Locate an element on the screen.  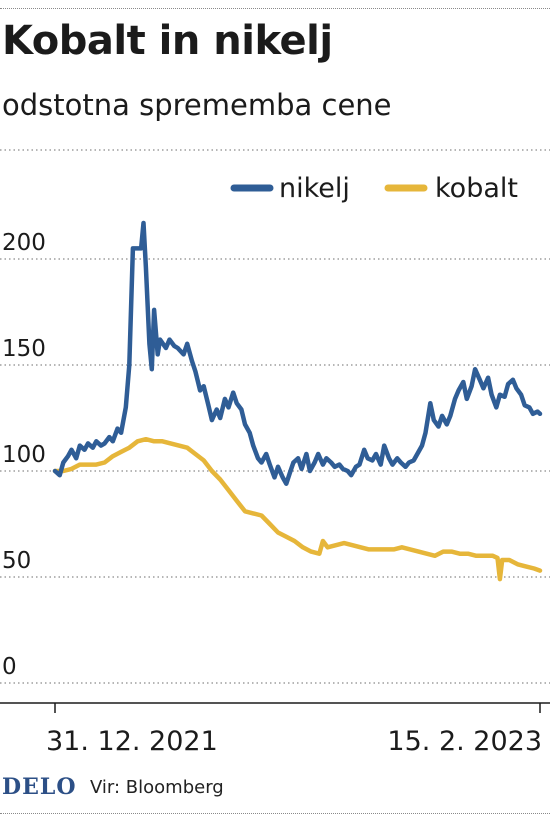
bottom-divider is located at coordinates (275, 813).